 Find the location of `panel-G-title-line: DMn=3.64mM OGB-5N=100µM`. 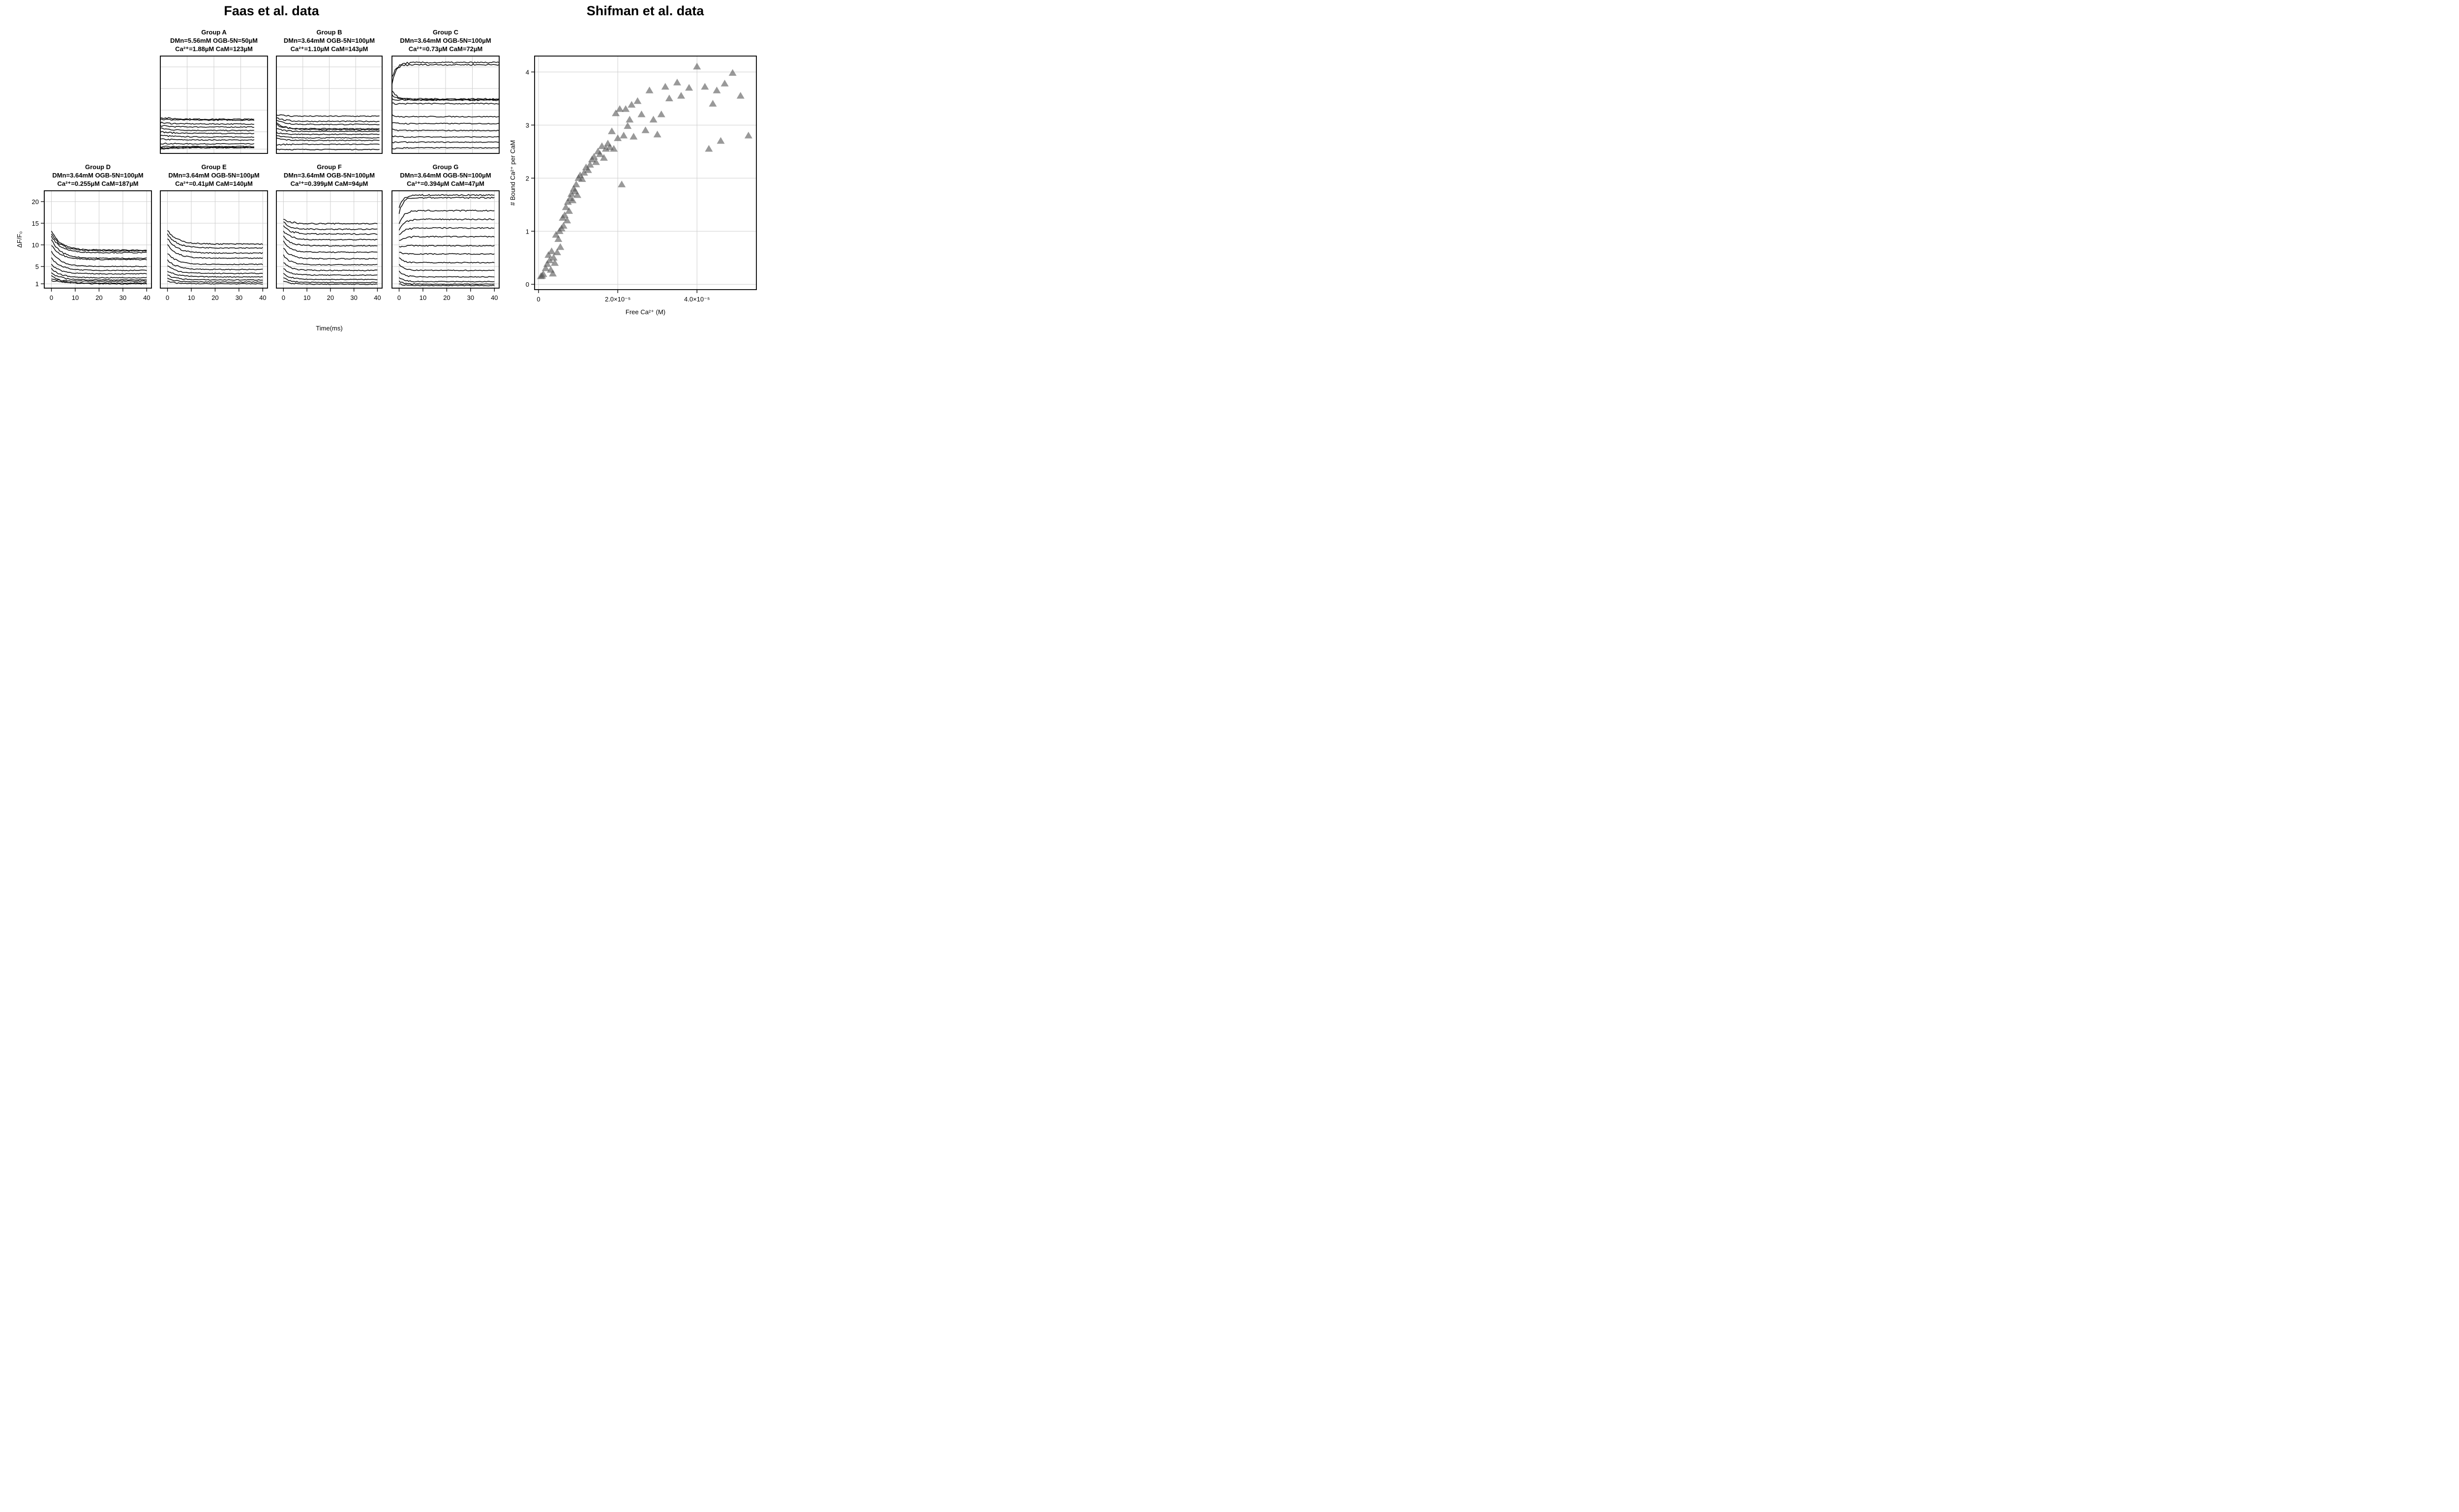

panel-G-title-line: DMn=3.64mM OGB-5N=100µM is located at coordinates (445, 175).